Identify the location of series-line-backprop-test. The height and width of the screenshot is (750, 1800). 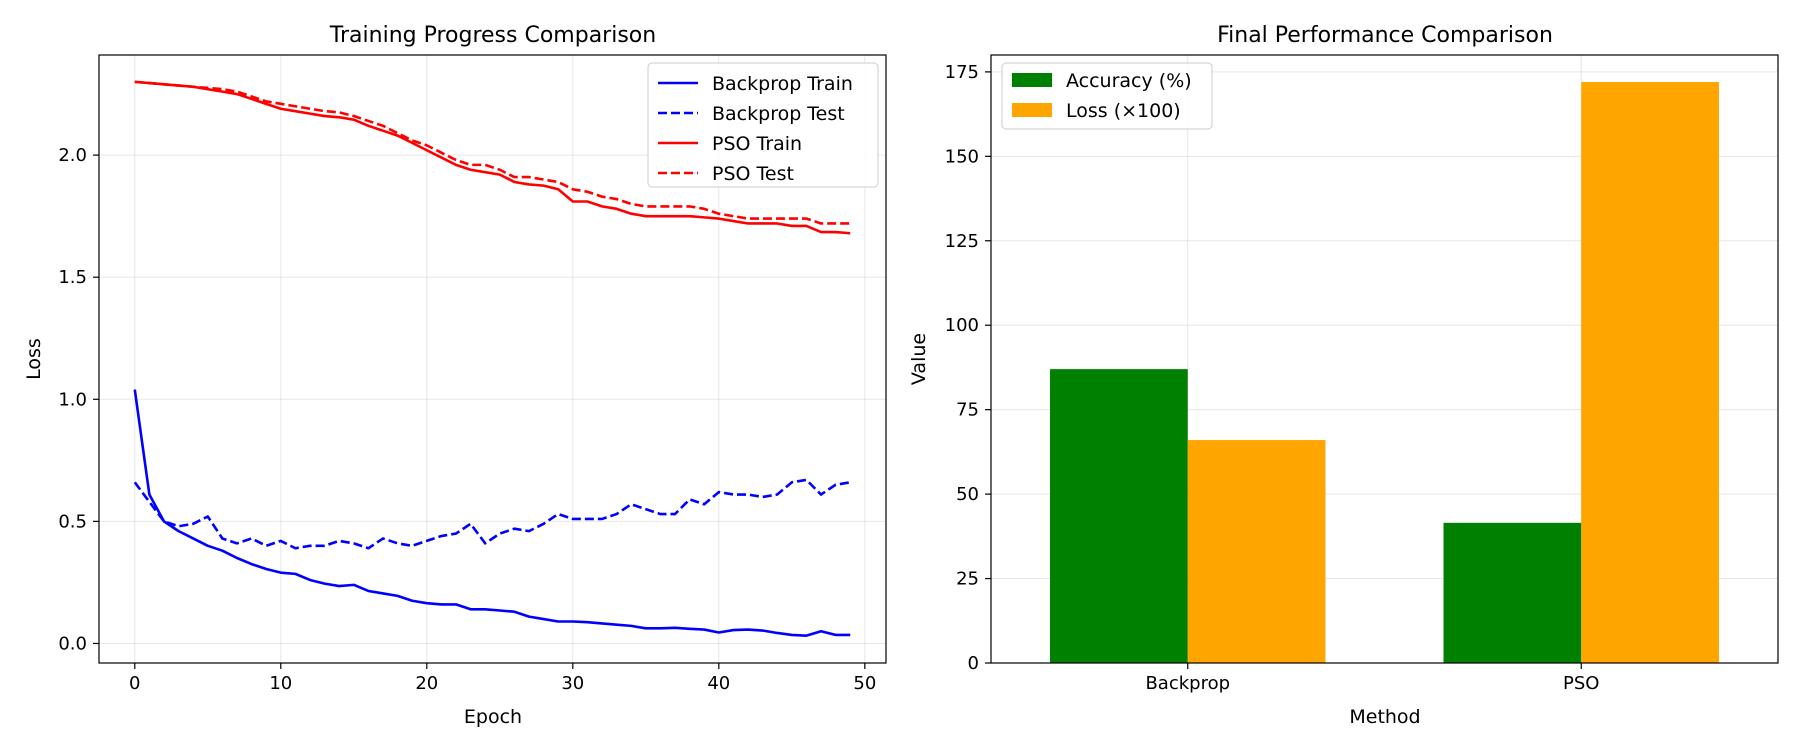
(492, 514).